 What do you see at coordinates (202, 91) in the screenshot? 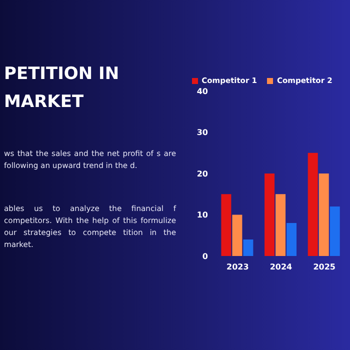
I see `y-tick-label: 40` at bounding box center [202, 91].